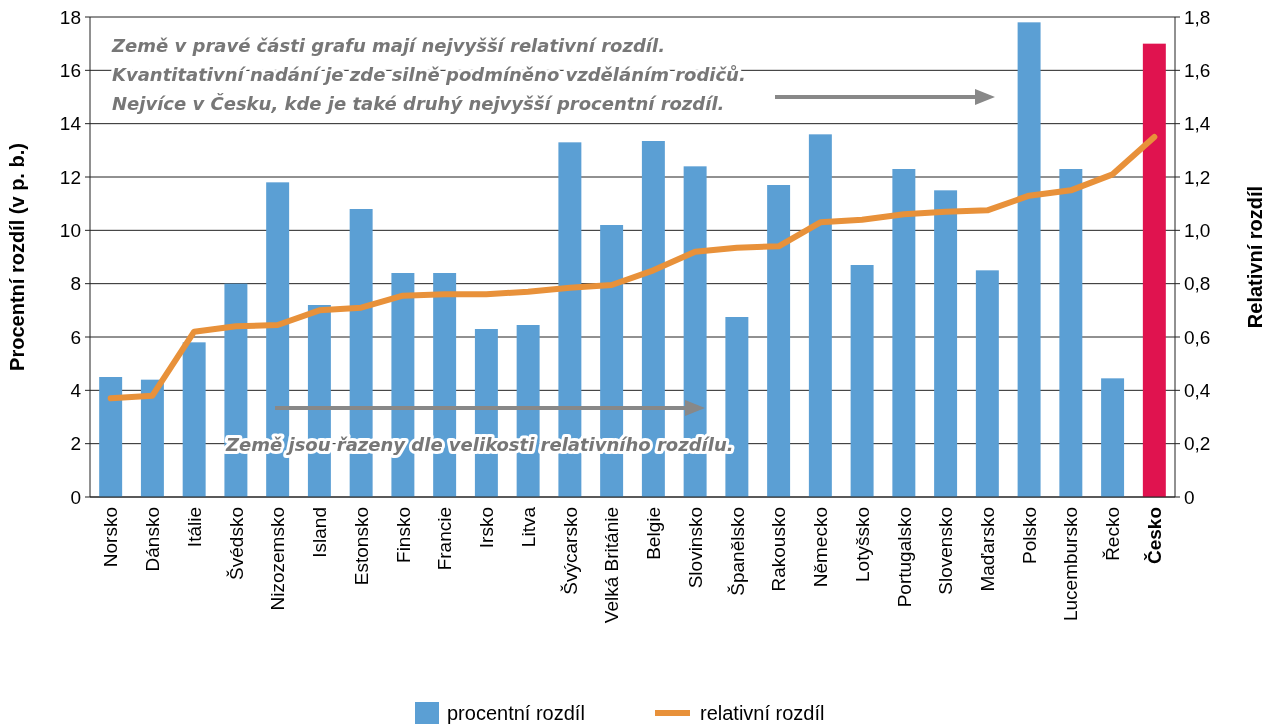 The image size is (1278, 727). What do you see at coordinates (570, 551) in the screenshot?
I see `x-tick-label: Švýcarsko` at bounding box center [570, 551].